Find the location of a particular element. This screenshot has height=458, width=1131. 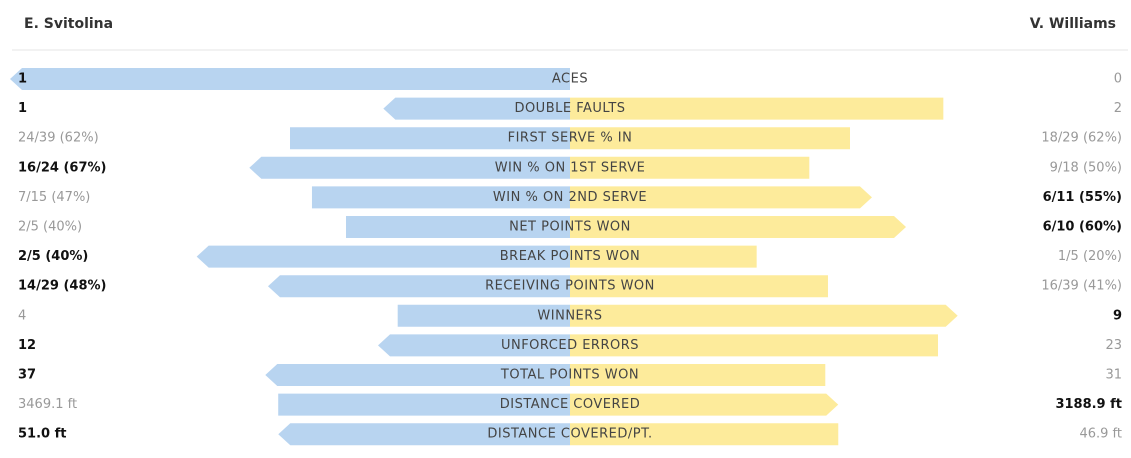

right-value: 31 is located at coordinates (1113, 375).